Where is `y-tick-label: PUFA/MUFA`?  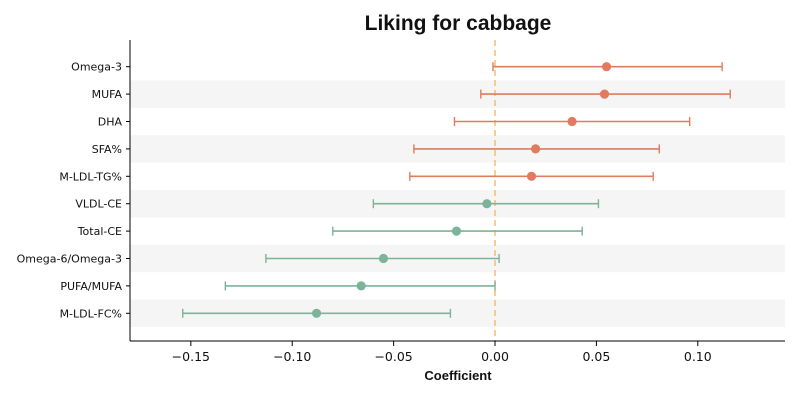 y-tick-label: PUFA/MUFA is located at coordinates (91, 286).